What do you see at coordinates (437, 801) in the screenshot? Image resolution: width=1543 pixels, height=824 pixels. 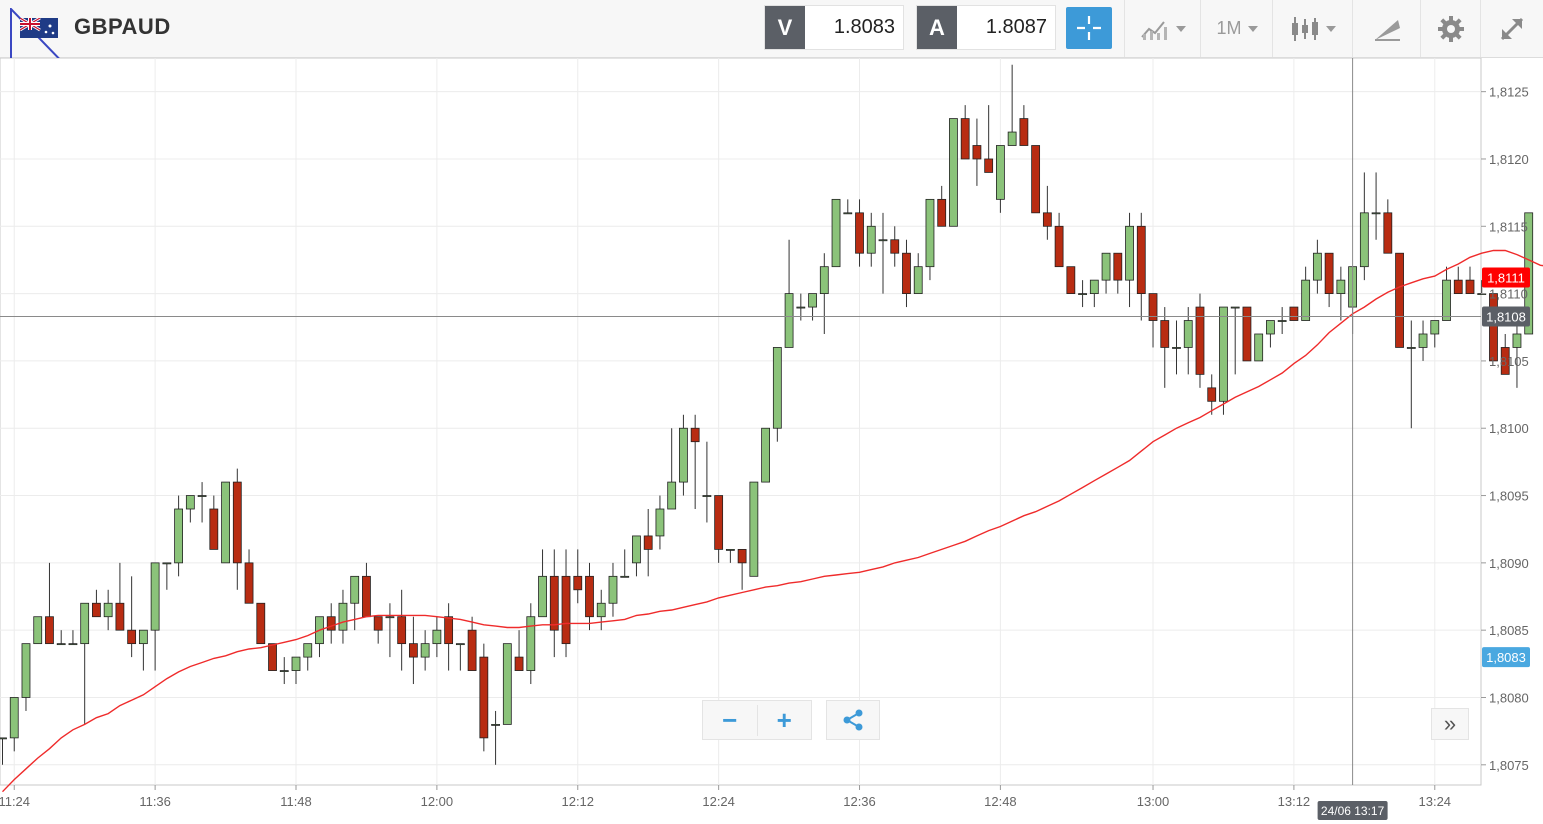 I see `x-tick-label: 12:00` at bounding box center [437, 801].